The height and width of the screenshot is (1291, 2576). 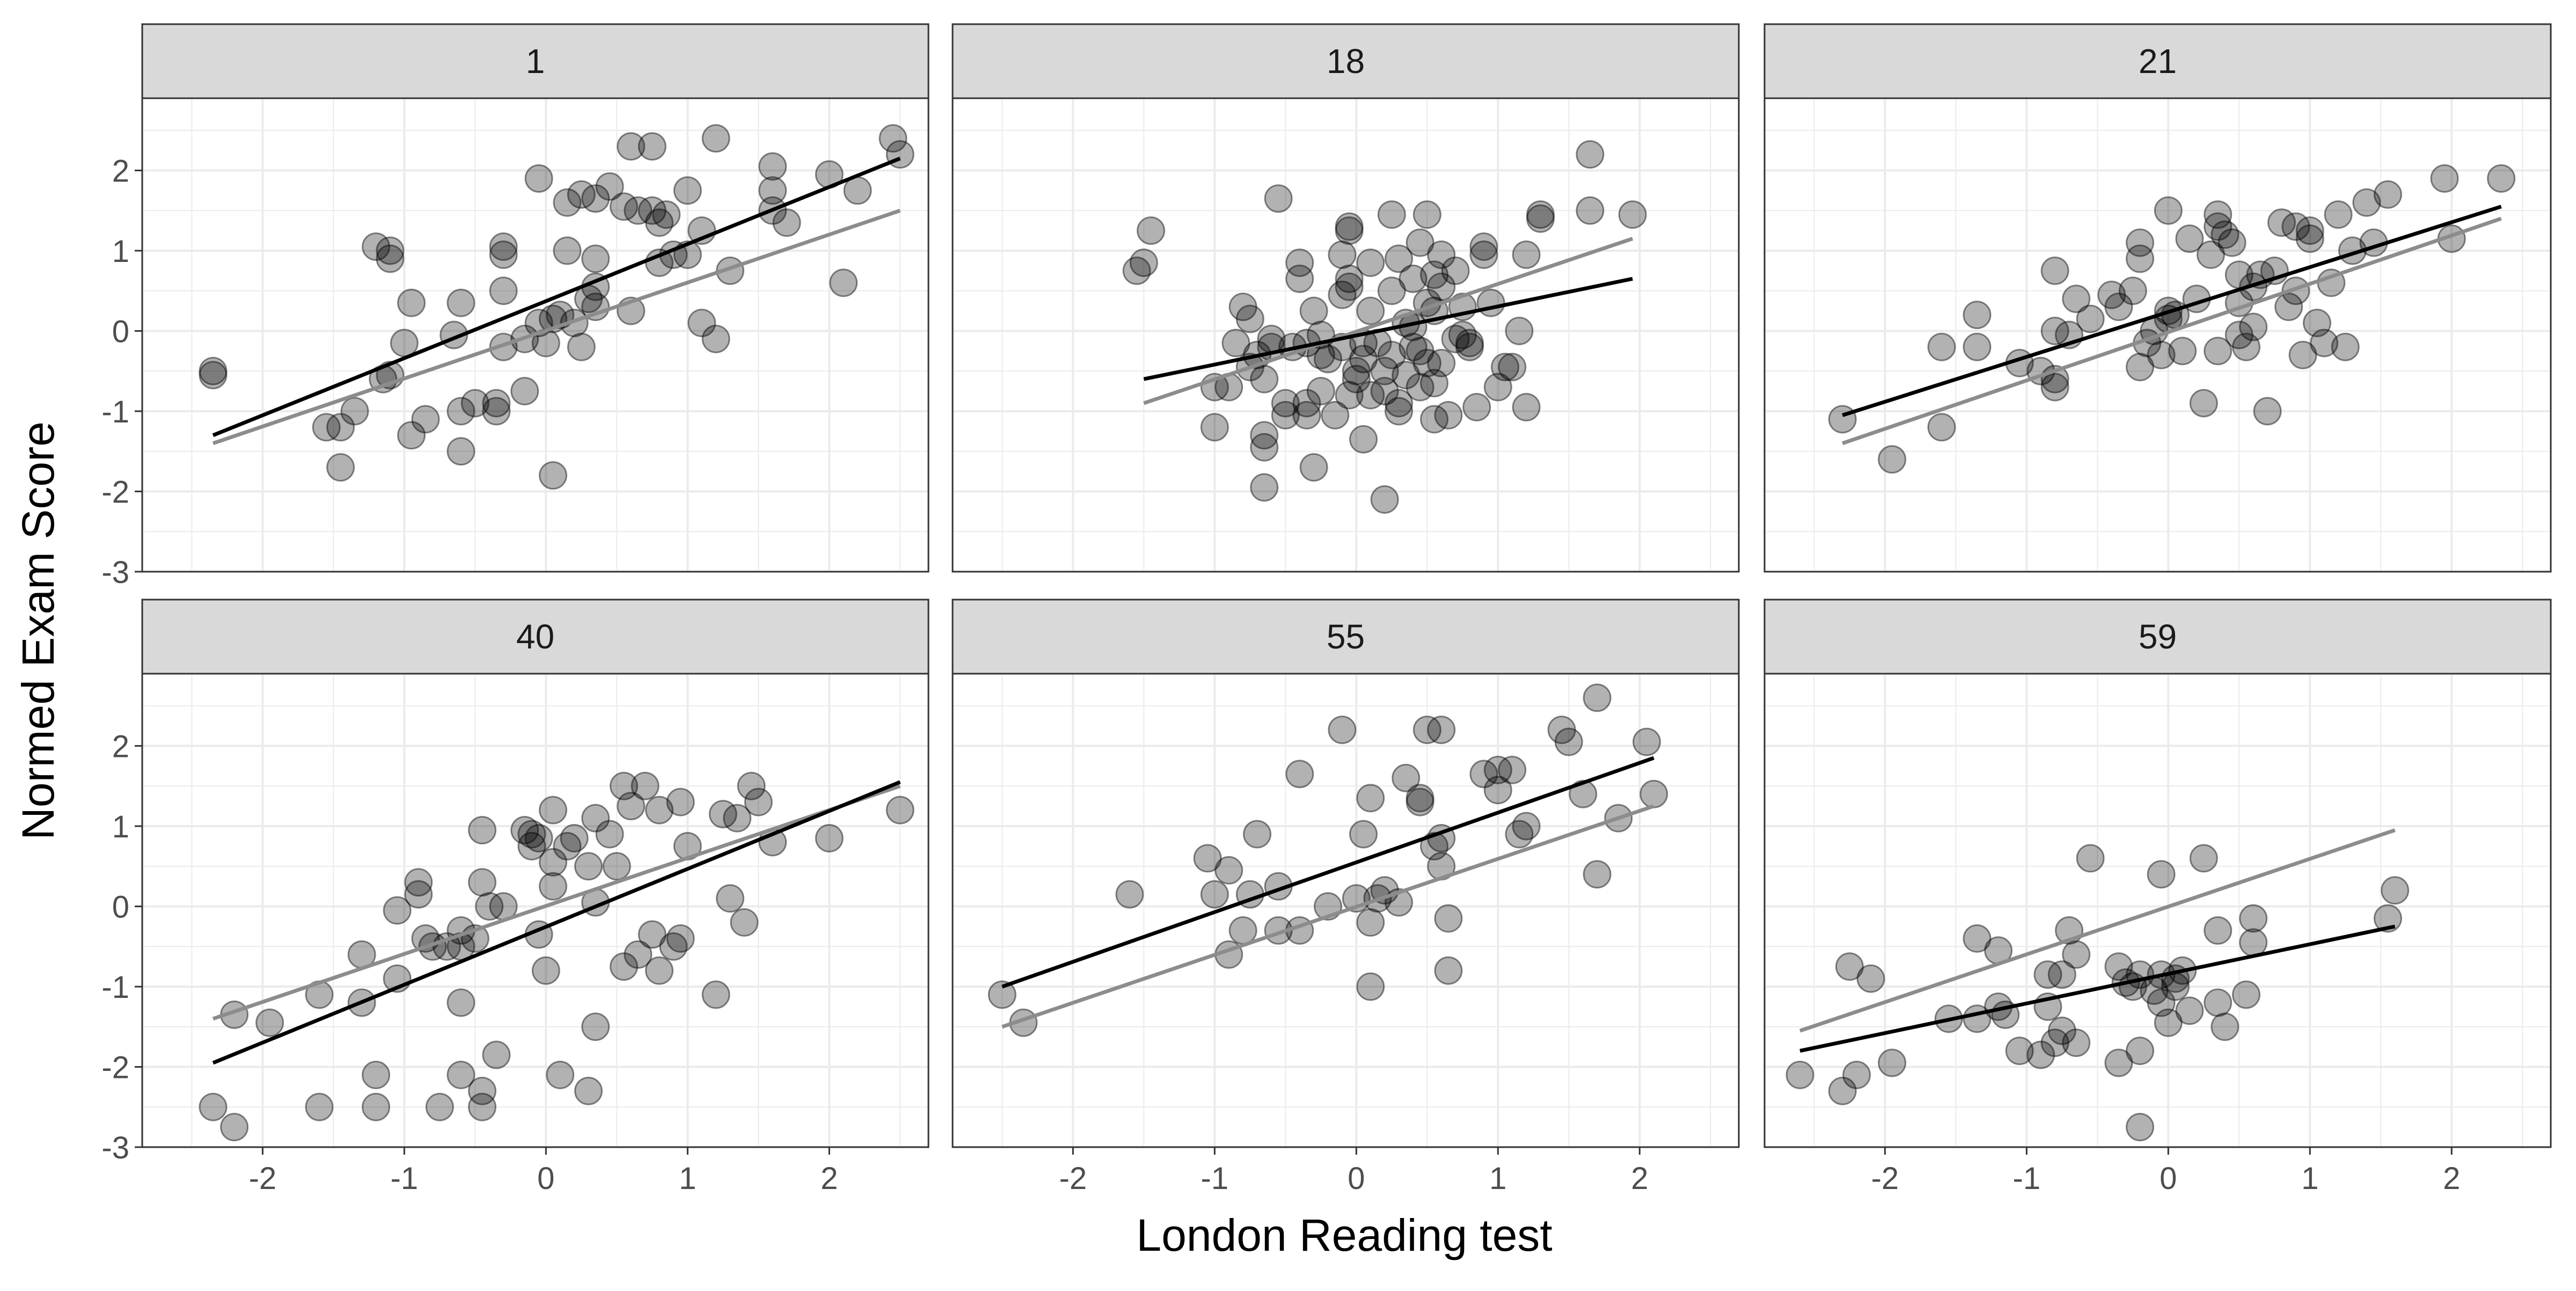 I want to click on school-fit-line, so click(x=1388, y=328).